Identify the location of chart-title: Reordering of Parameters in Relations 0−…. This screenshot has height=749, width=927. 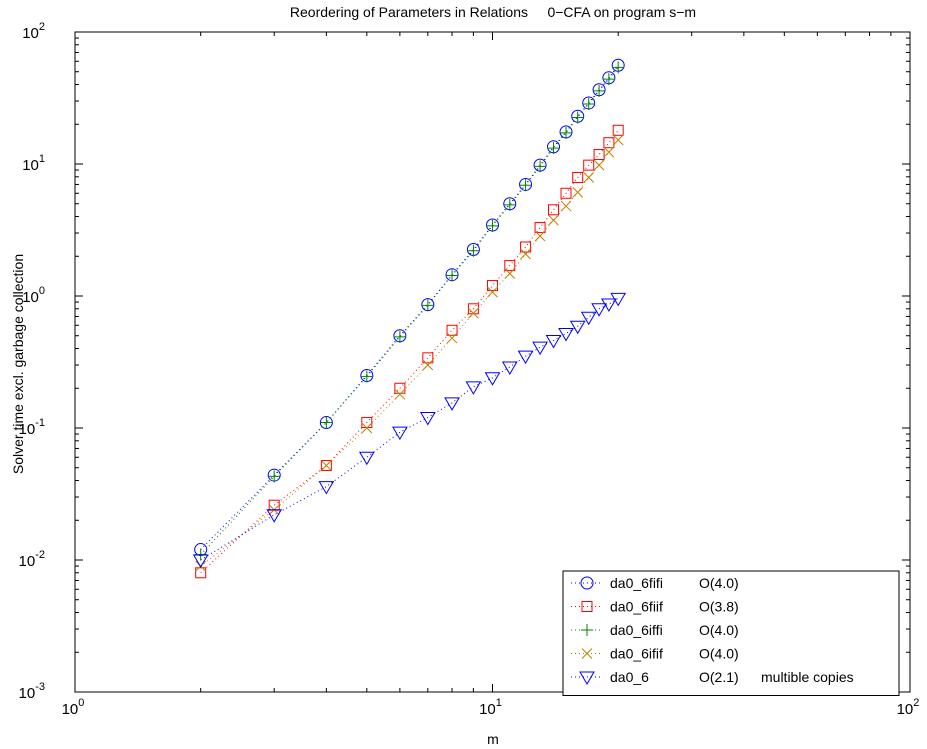
(493, 12).